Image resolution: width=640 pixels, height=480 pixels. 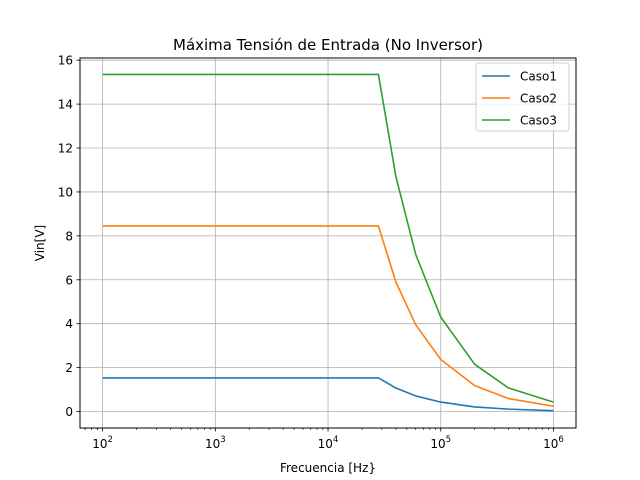 I want to click on x-tick-exponent: 3, so click(x=222, y=440).